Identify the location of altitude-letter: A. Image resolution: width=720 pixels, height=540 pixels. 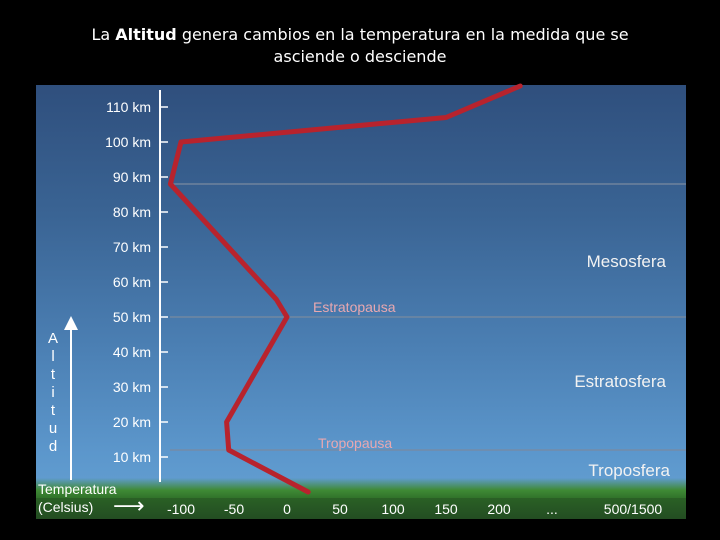
(52, 338).